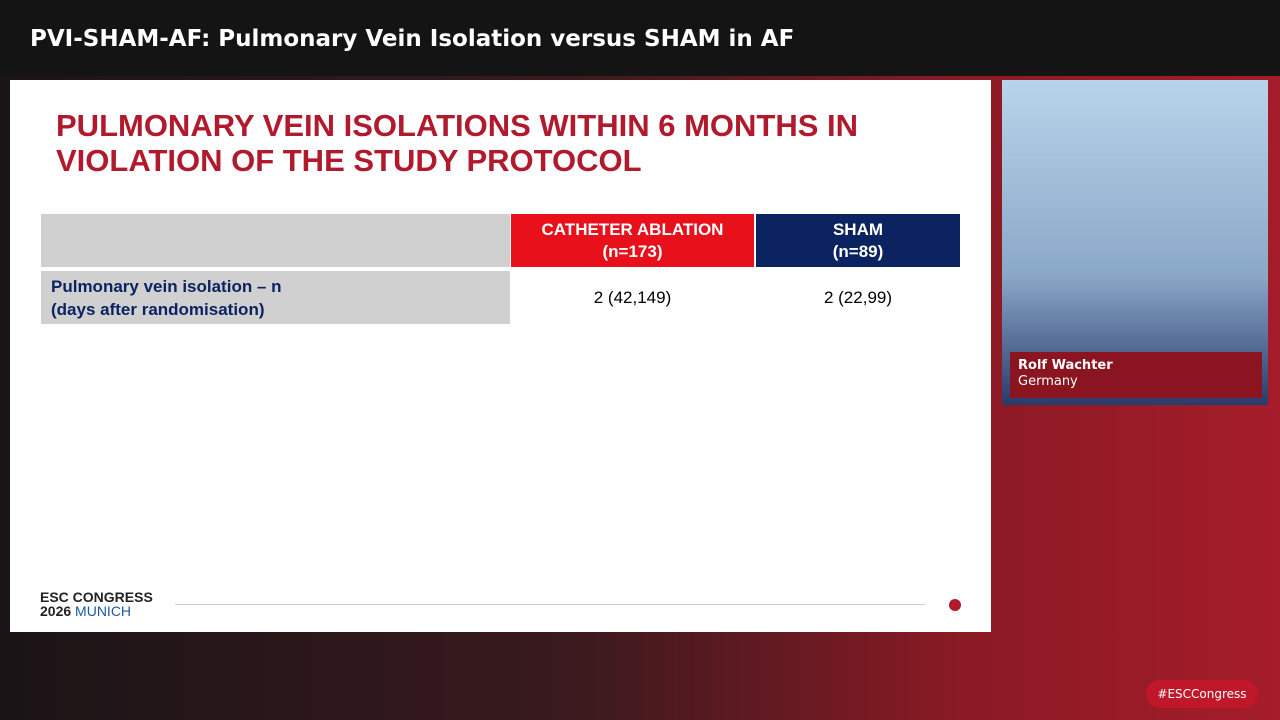 Image resolution: width=1280 pixels, height=720 pixels. I want to click on row-label-line: (days after randomisation), so click(158, 309).